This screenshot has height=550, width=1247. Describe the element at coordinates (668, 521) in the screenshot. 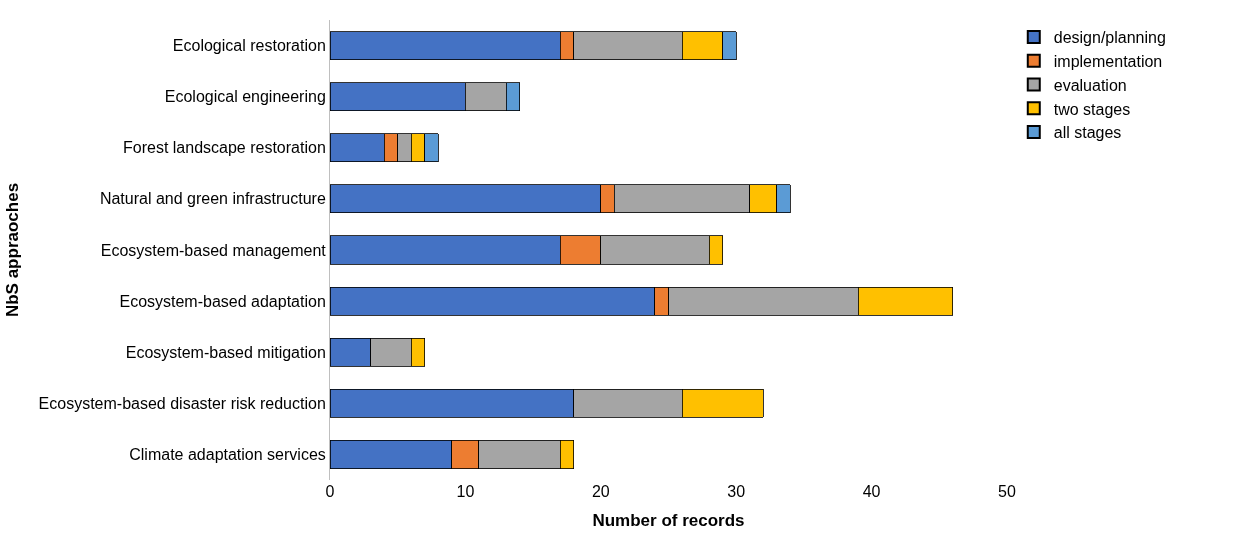

I see `x-axis-title: Number of records` at that location.